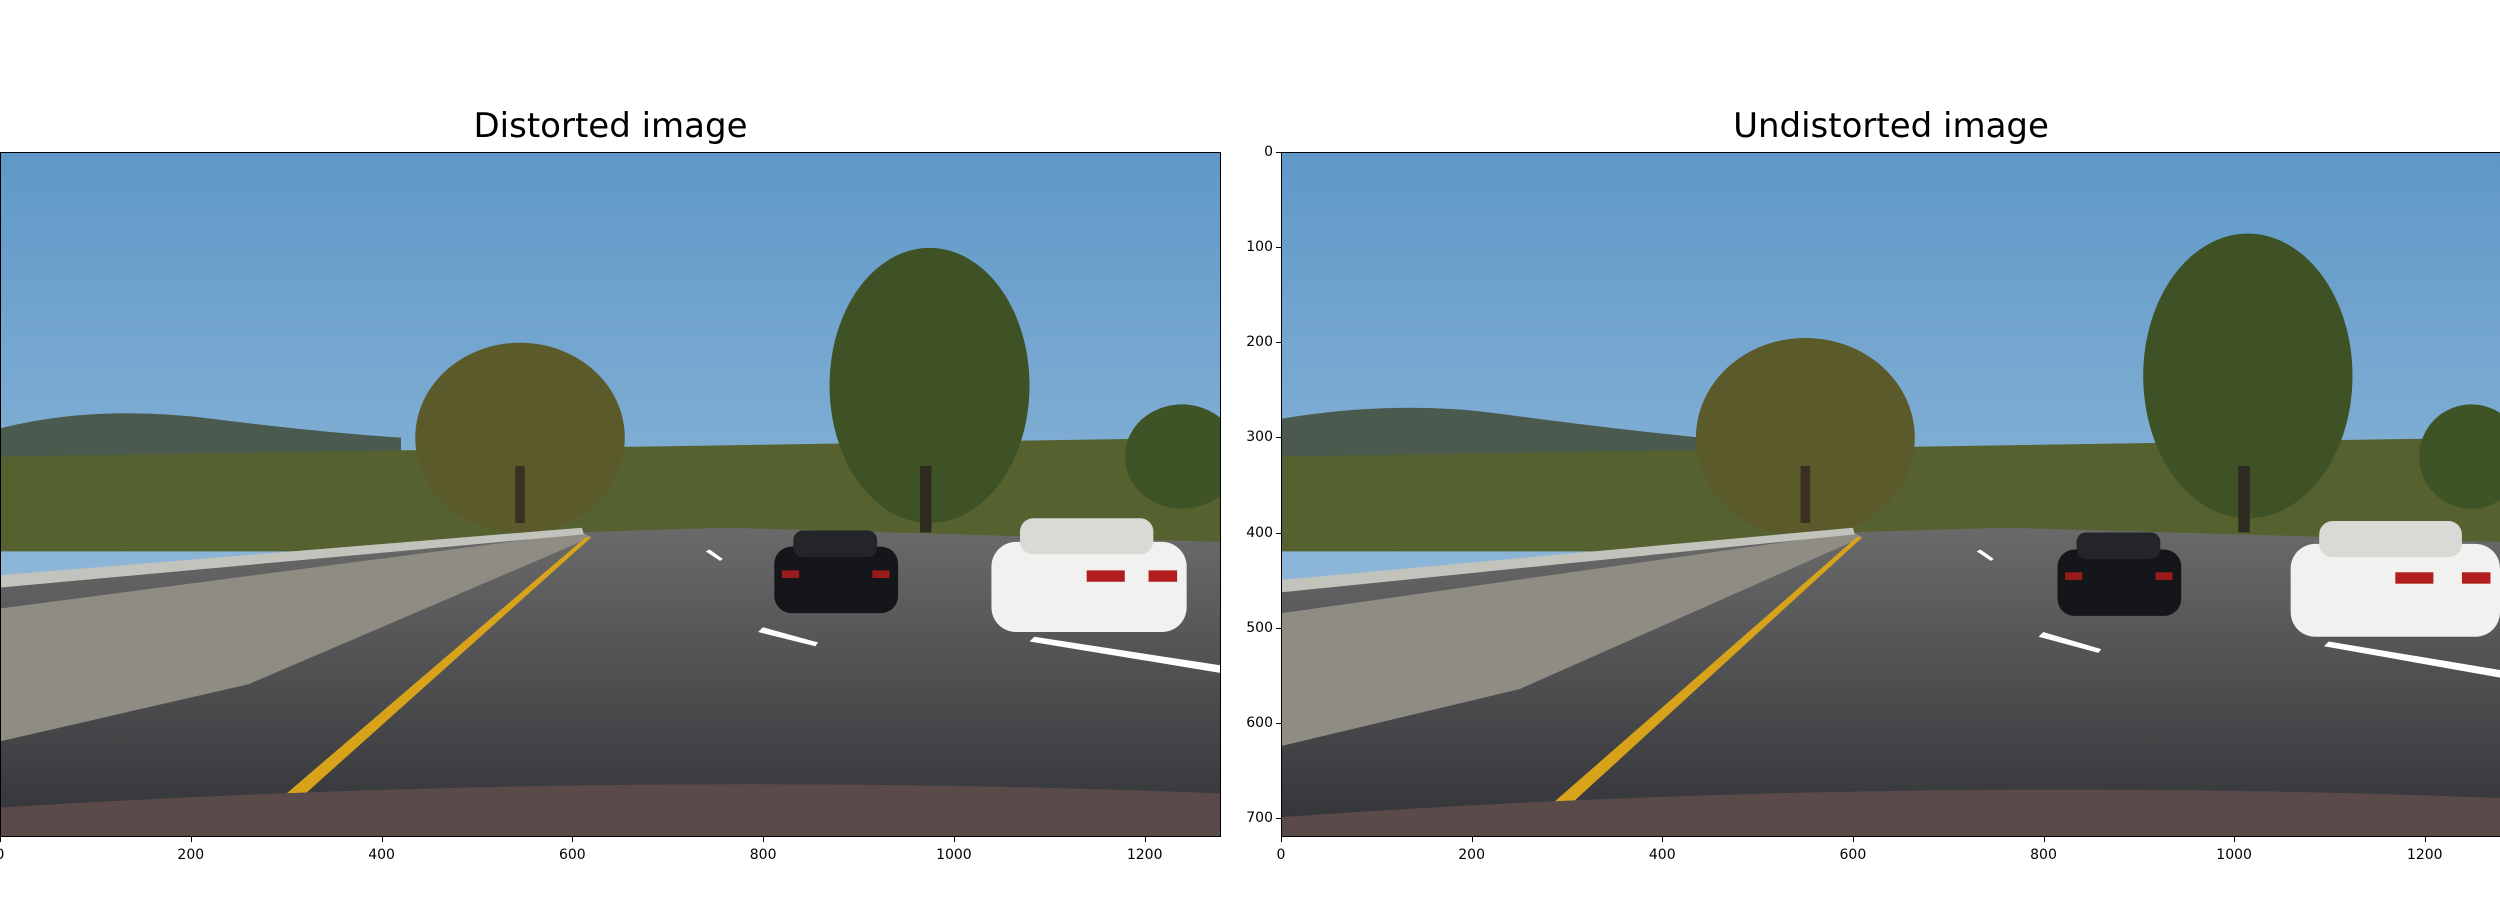 The image size is (2500, 900). What do you see at coordinates (954, 855) in the screenshot?
I see `x-tick-label-distorted: 1000` at bounding box center [954, 855].